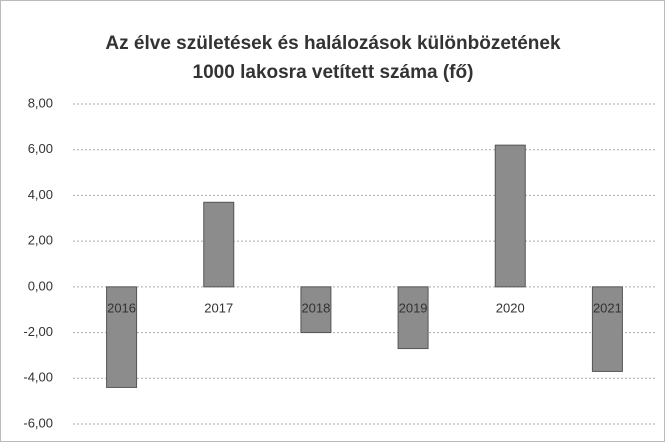 The image size is (665, 442). I want to click on y-tick-label: -6,00, so click(38, 422).